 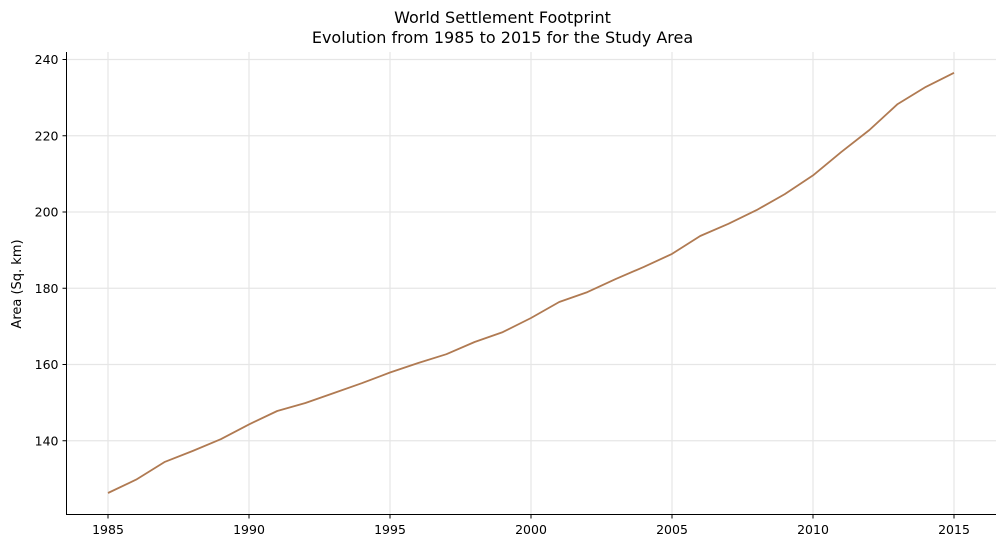 I want to click on y-tick-label: 200, so click(x=47, y=212).